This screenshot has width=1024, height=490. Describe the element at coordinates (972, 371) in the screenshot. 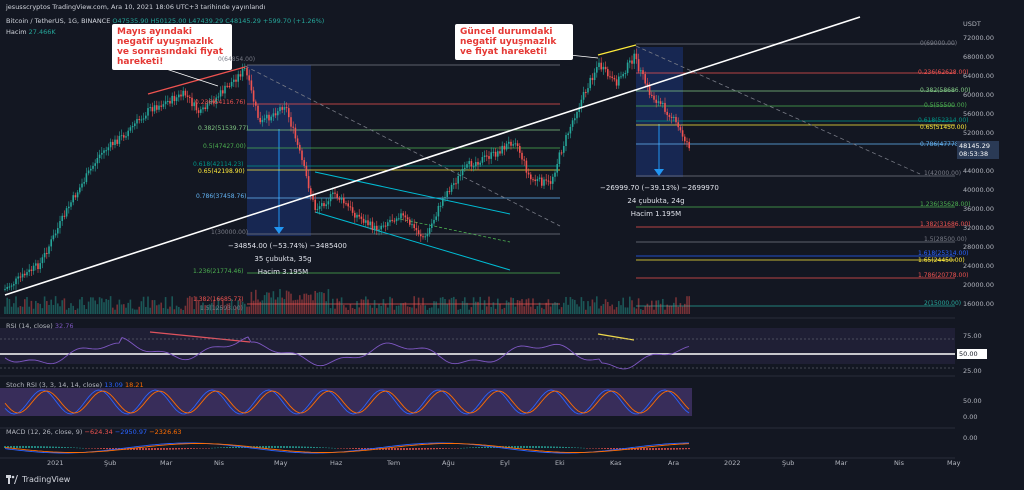

I see `rsi-level: 25.00` at that location.